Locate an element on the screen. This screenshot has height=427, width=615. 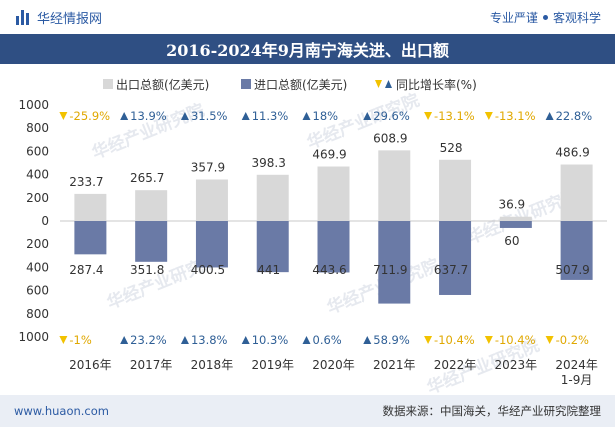
legend-swatch-import is located at coordinates (246, 84).